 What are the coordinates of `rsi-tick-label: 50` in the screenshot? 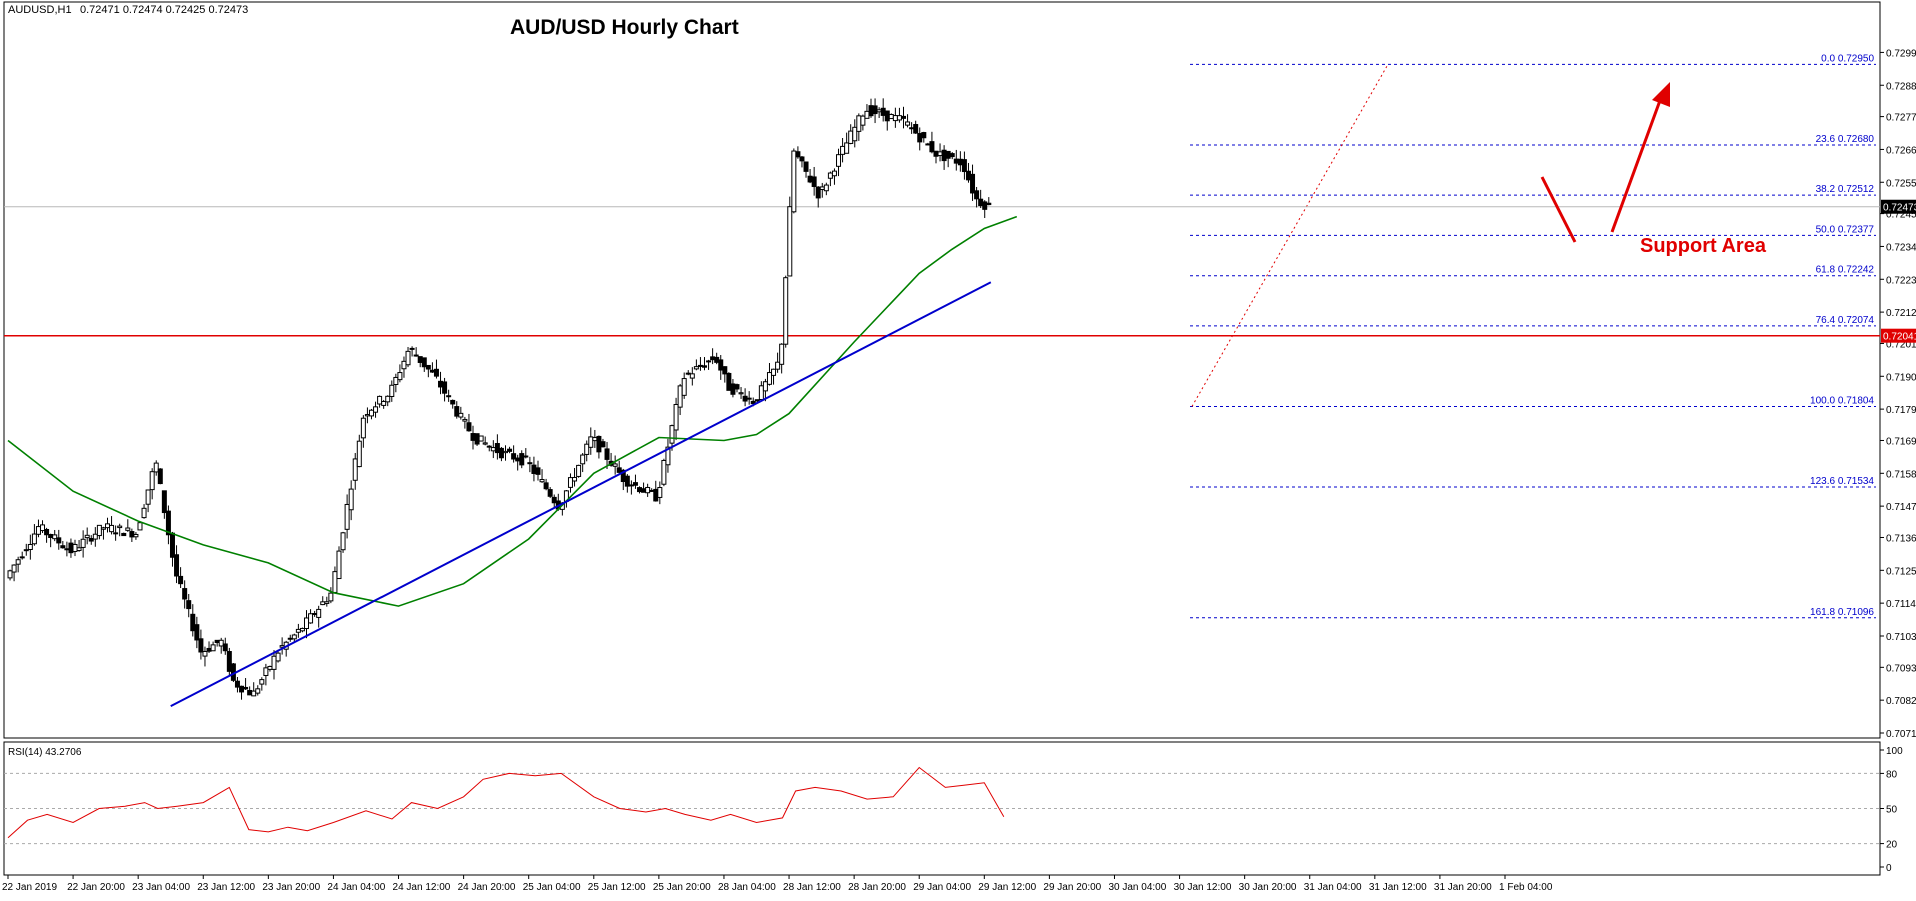 It's located at (1892, 810).